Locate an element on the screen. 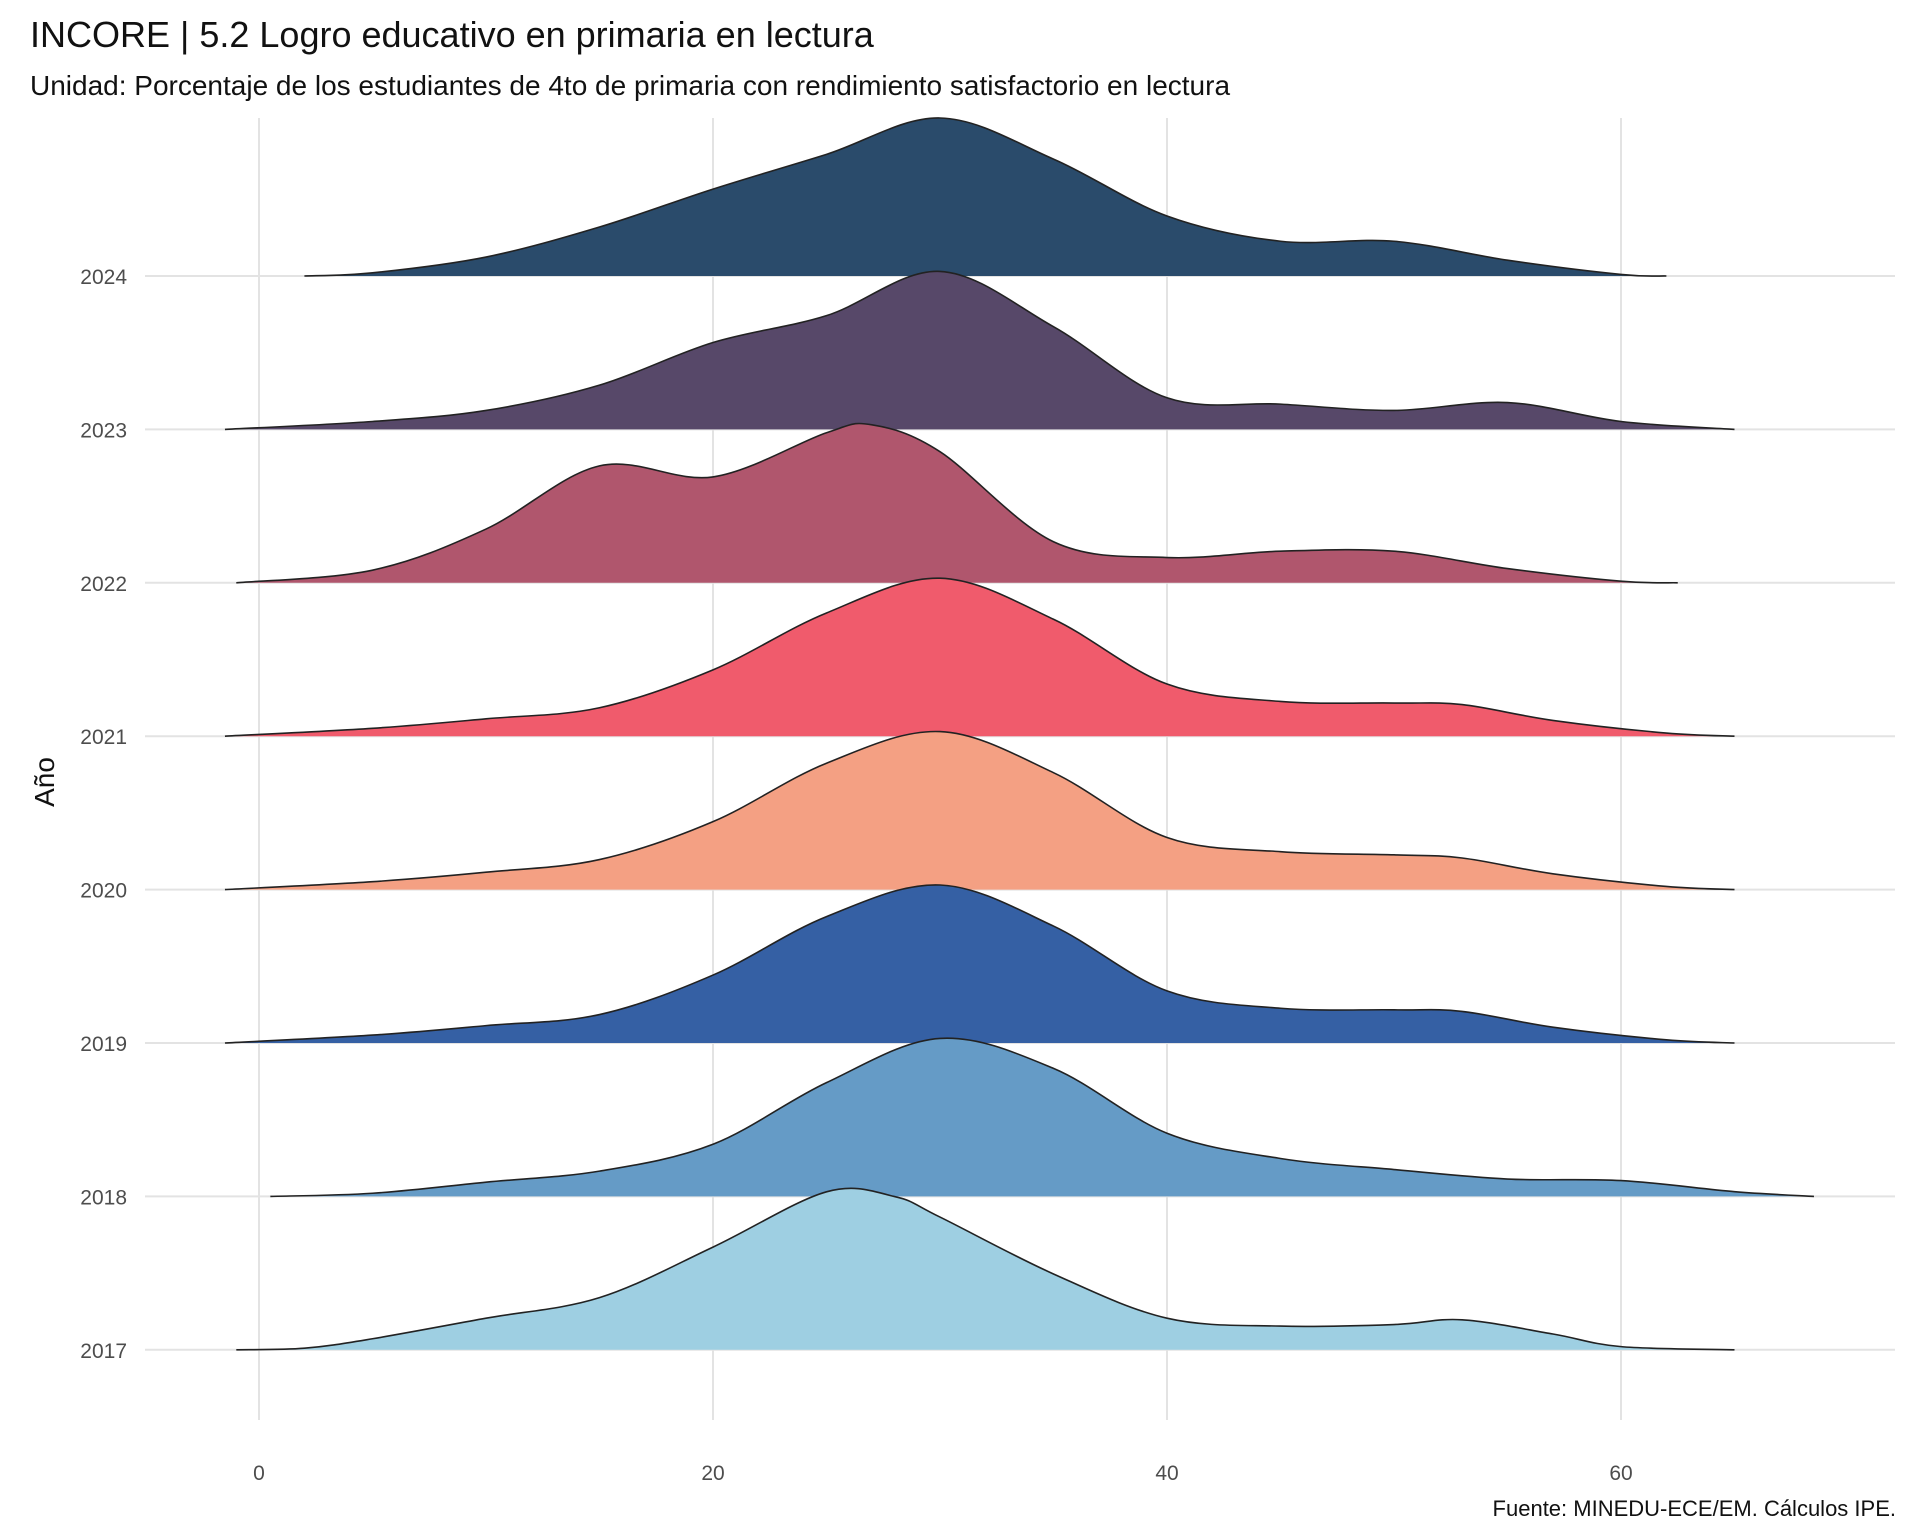 Image resolution: width=1920 pixels, height=1536 pixels. ridge-area-2020 is located at coordinates (979, 810).